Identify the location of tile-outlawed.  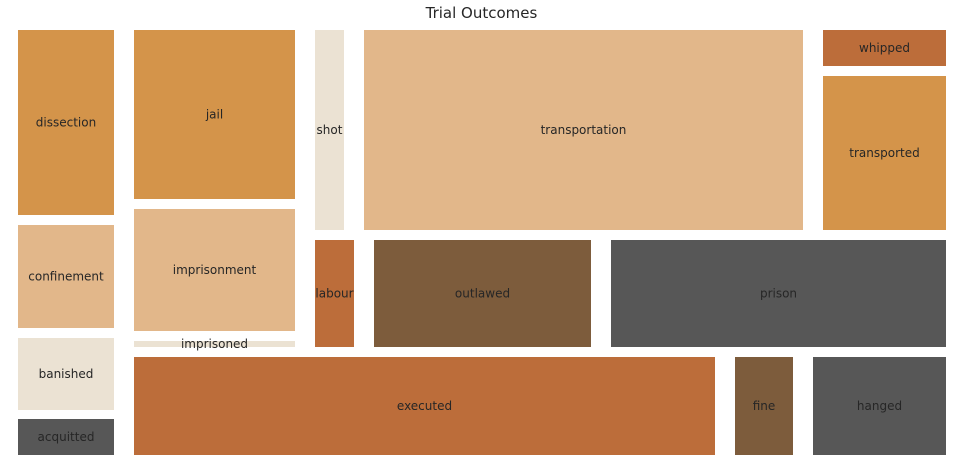
(482, 293).